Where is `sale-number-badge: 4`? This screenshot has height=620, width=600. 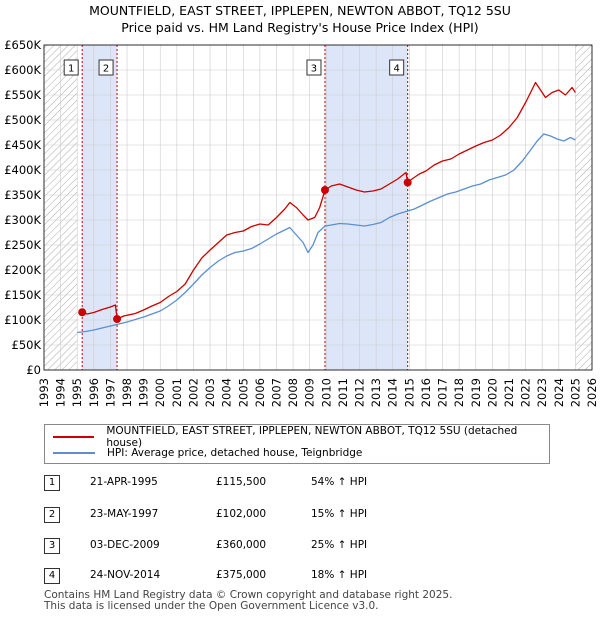 sale-number-badge: 4 is located at coordinates (52, 576).